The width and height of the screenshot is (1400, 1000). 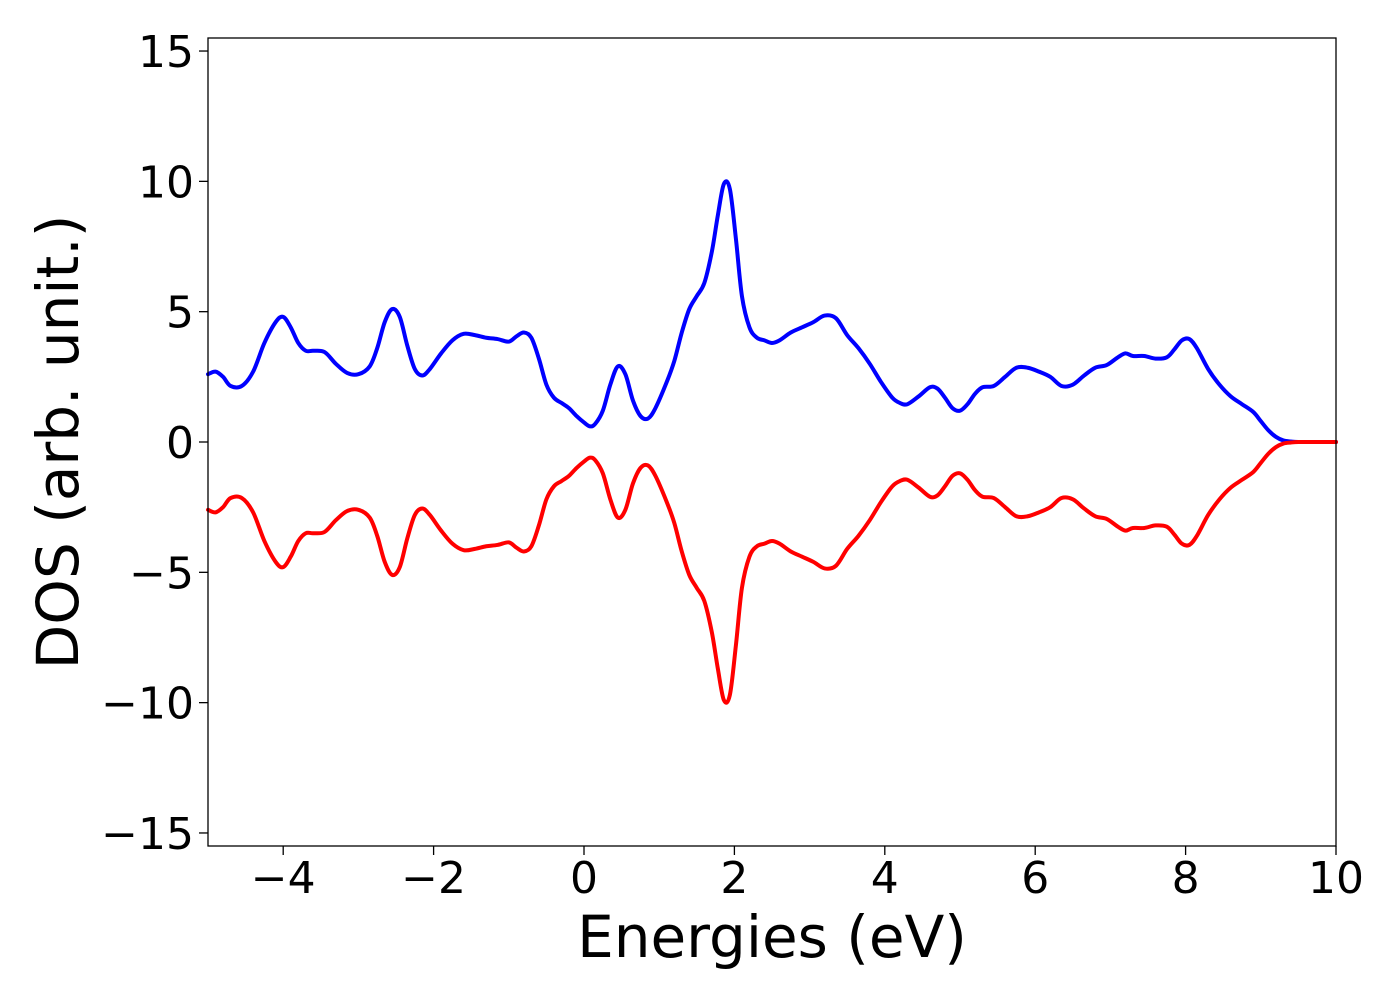 What do you see at coordinates (180, 313) in the screenshot?
I see `y-tick-label: 5` at bounding box center [180, 313].